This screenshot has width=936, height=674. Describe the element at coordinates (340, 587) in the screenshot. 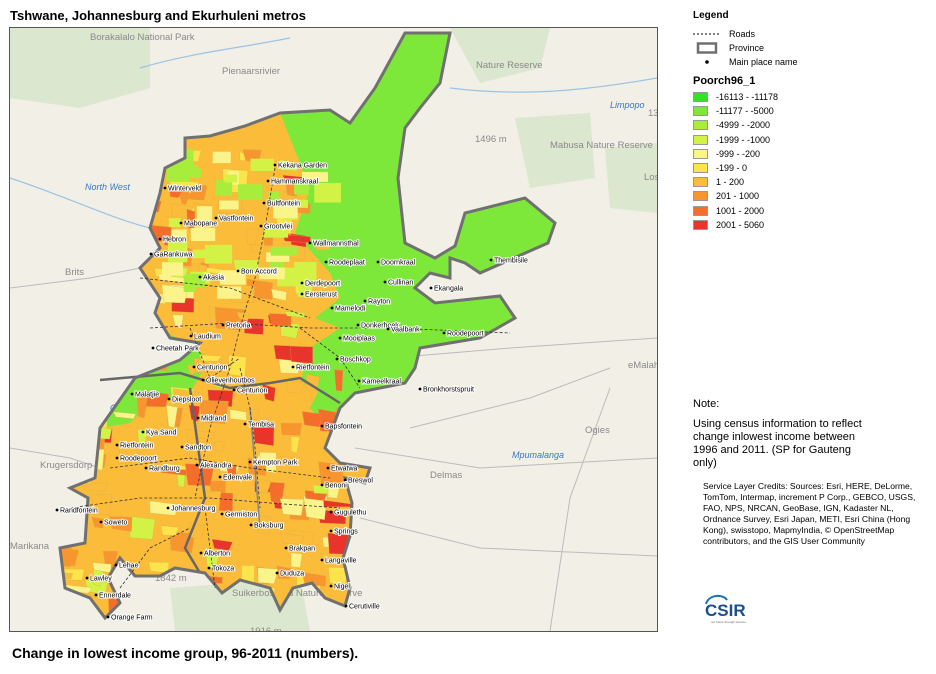

I see `place-marker: Nigel` at that location.